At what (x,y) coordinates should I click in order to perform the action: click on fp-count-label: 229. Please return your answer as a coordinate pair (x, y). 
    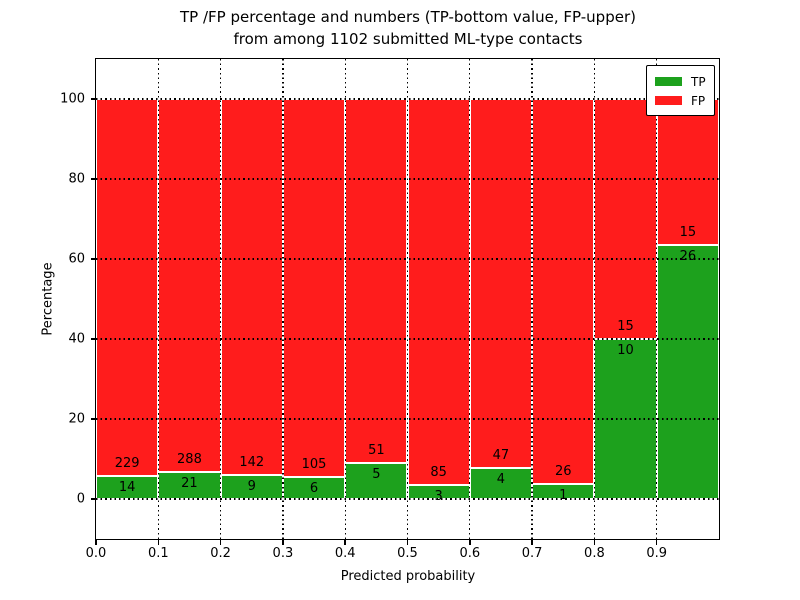
    Looking at the image, I should click on (127, 463).